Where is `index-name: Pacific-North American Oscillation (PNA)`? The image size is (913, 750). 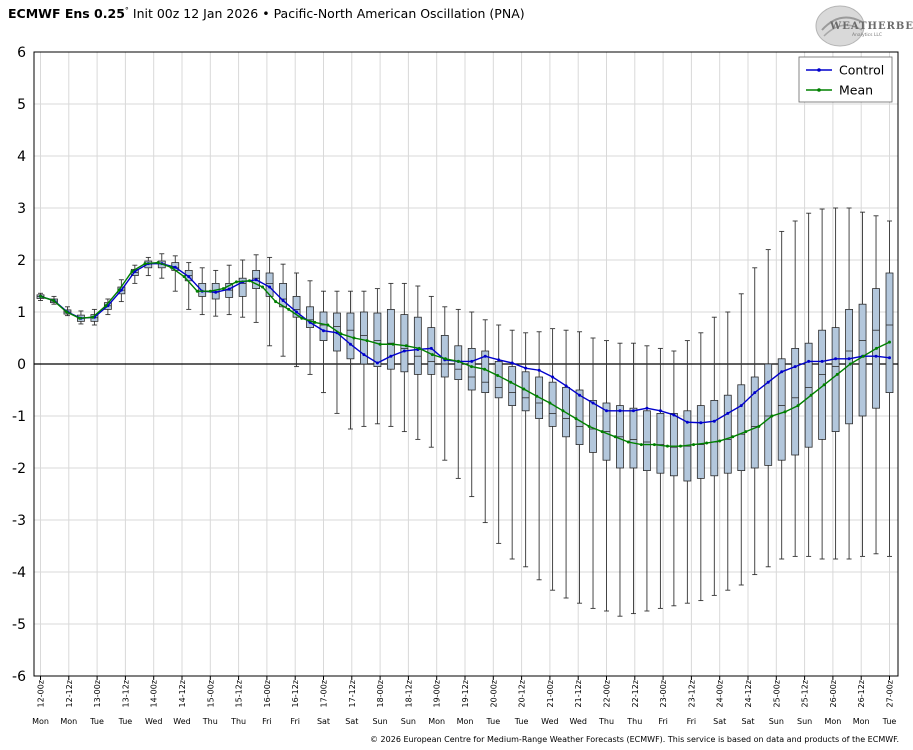 index-name: Pacific-North American Oscillation (PNA) is located at coordinates (399, 14).